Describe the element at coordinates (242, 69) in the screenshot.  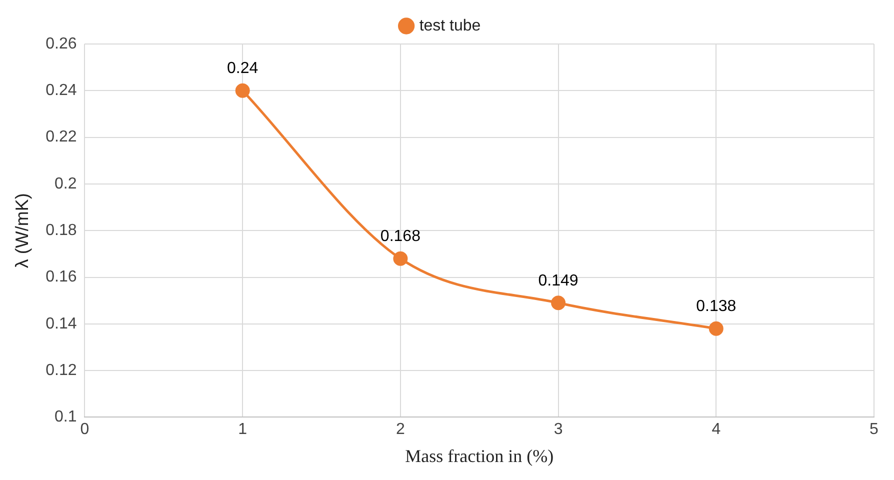
I see `data-label: 0.24` at that location.